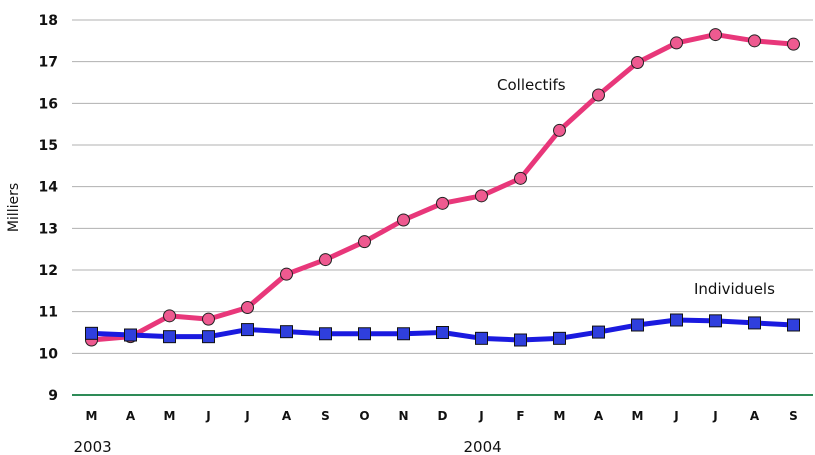 The image size is (815, 455). Describe the element at coordinates (734, 289) in the screenshot. I see `series-label-individuels: Individuels` at that location.